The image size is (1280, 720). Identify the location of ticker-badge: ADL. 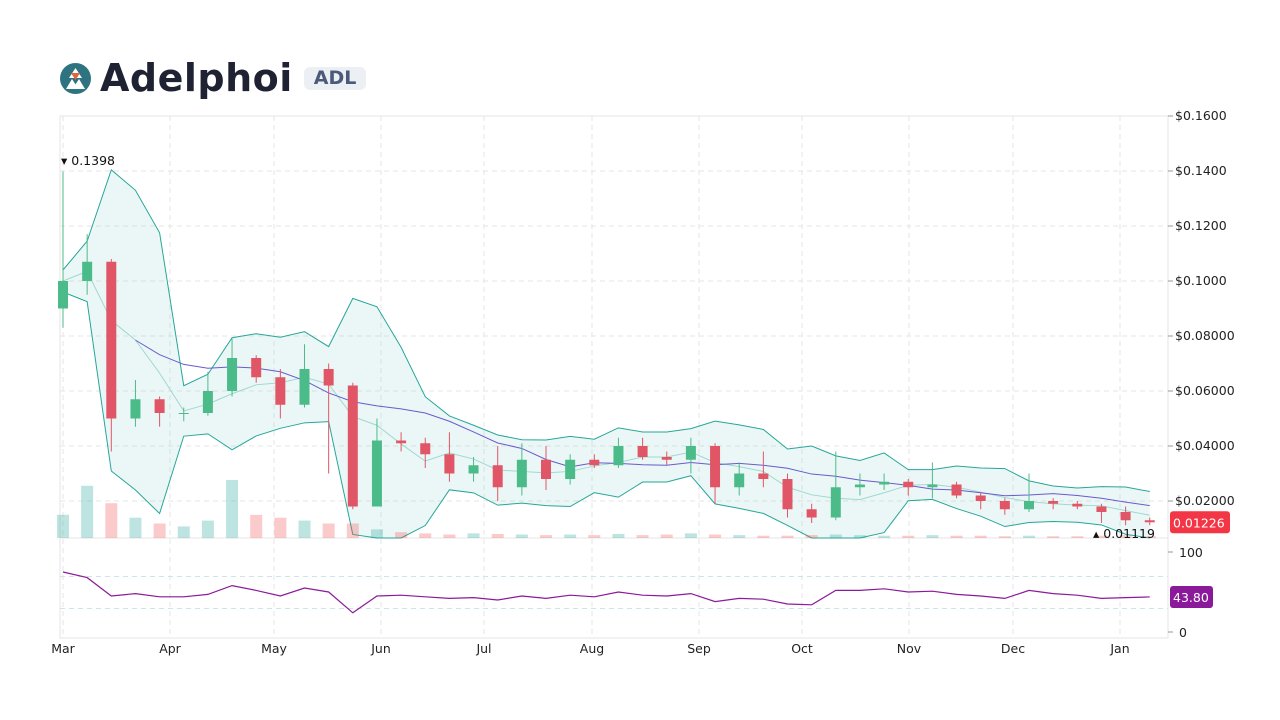
(335, 78).